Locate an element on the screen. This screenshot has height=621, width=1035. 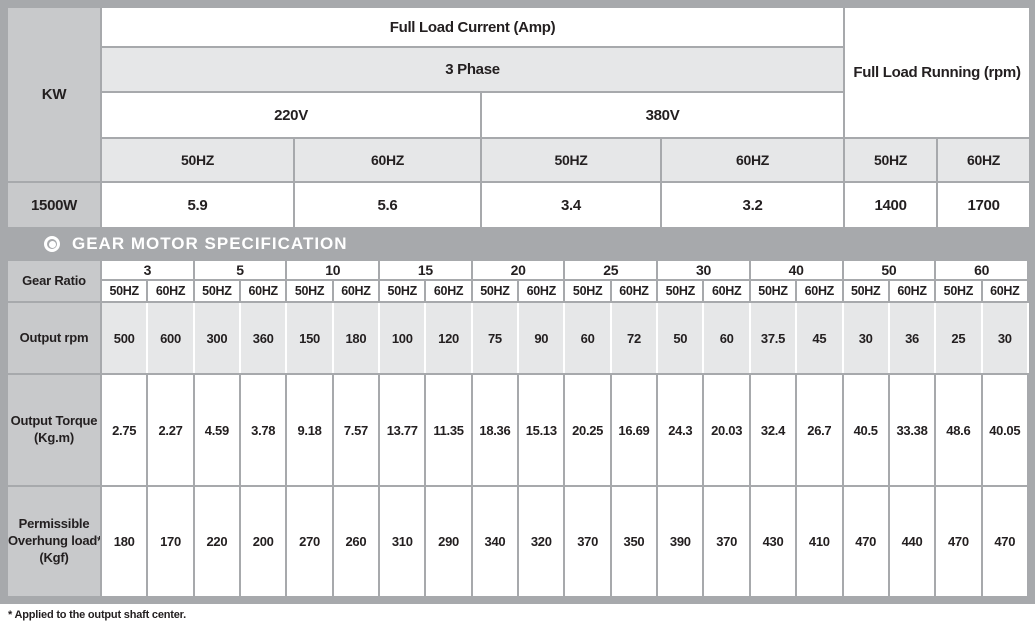
label-line: (Kgf) is located at coordinates (54, 557).